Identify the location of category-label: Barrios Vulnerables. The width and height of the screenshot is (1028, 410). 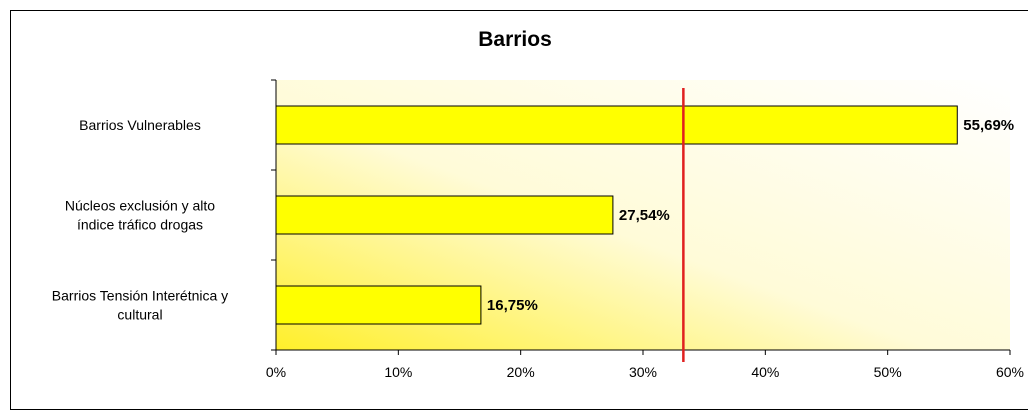
(140, 125).